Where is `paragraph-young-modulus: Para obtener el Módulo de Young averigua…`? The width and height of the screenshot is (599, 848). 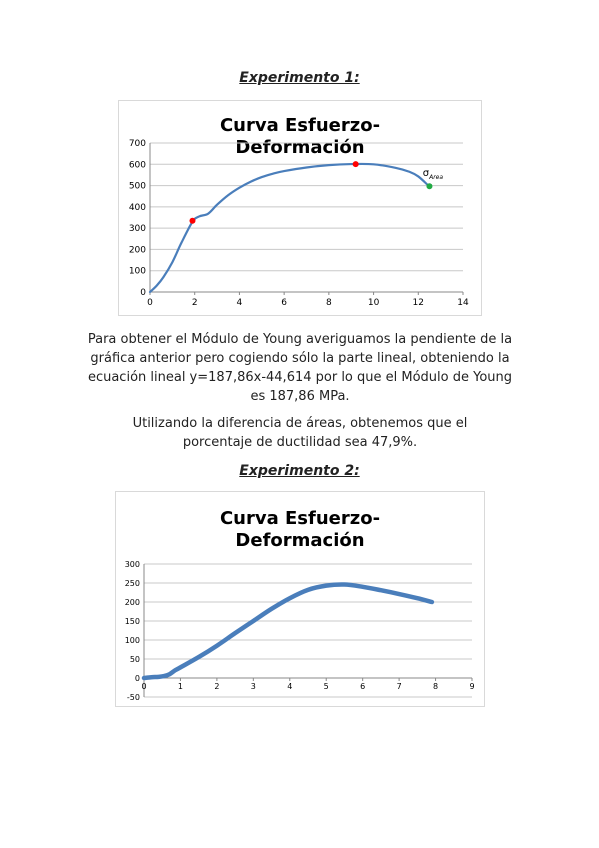
paragraph-young-modulus: Para obtener el Módulo de Young averigua… is located at coordinates (300, 368).